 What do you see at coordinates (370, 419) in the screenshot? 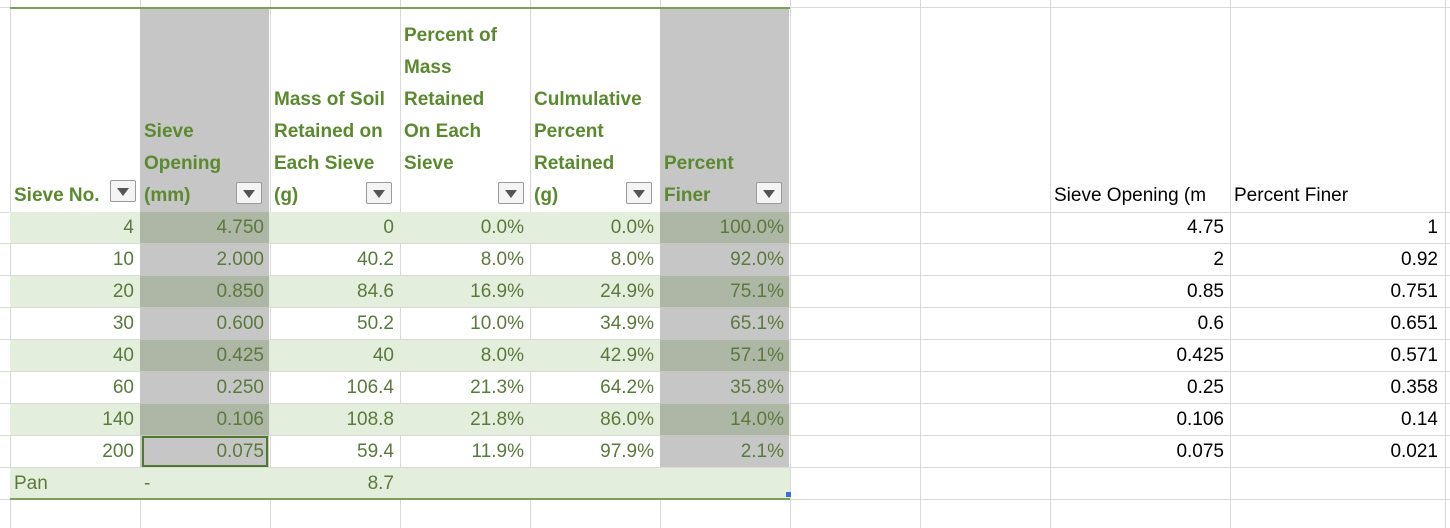
I see `cell-mass-retained: 108.8` at bounding box center [370, 419].